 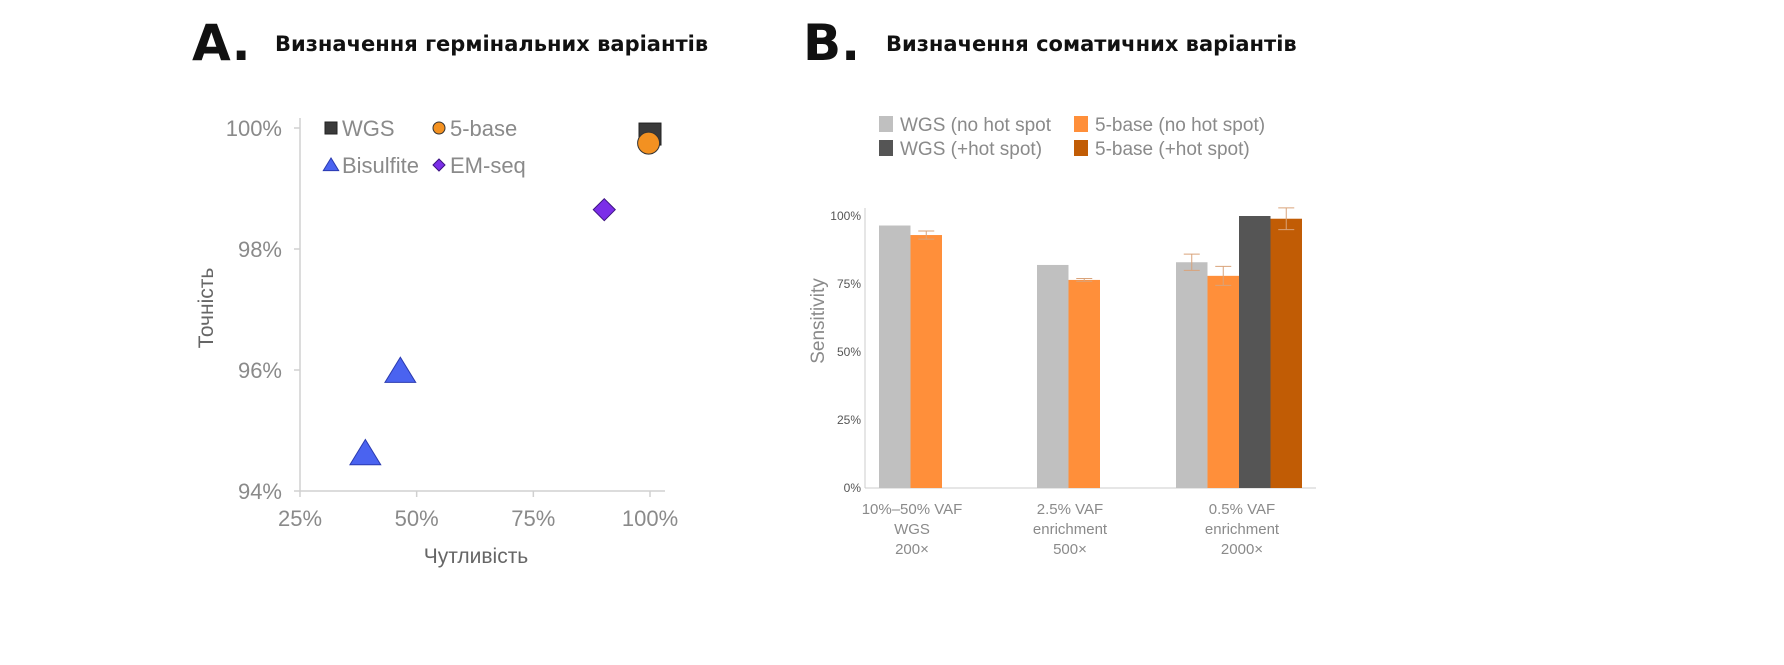 I want to click on legend-marker-wgs, so click(x=331, y=128).